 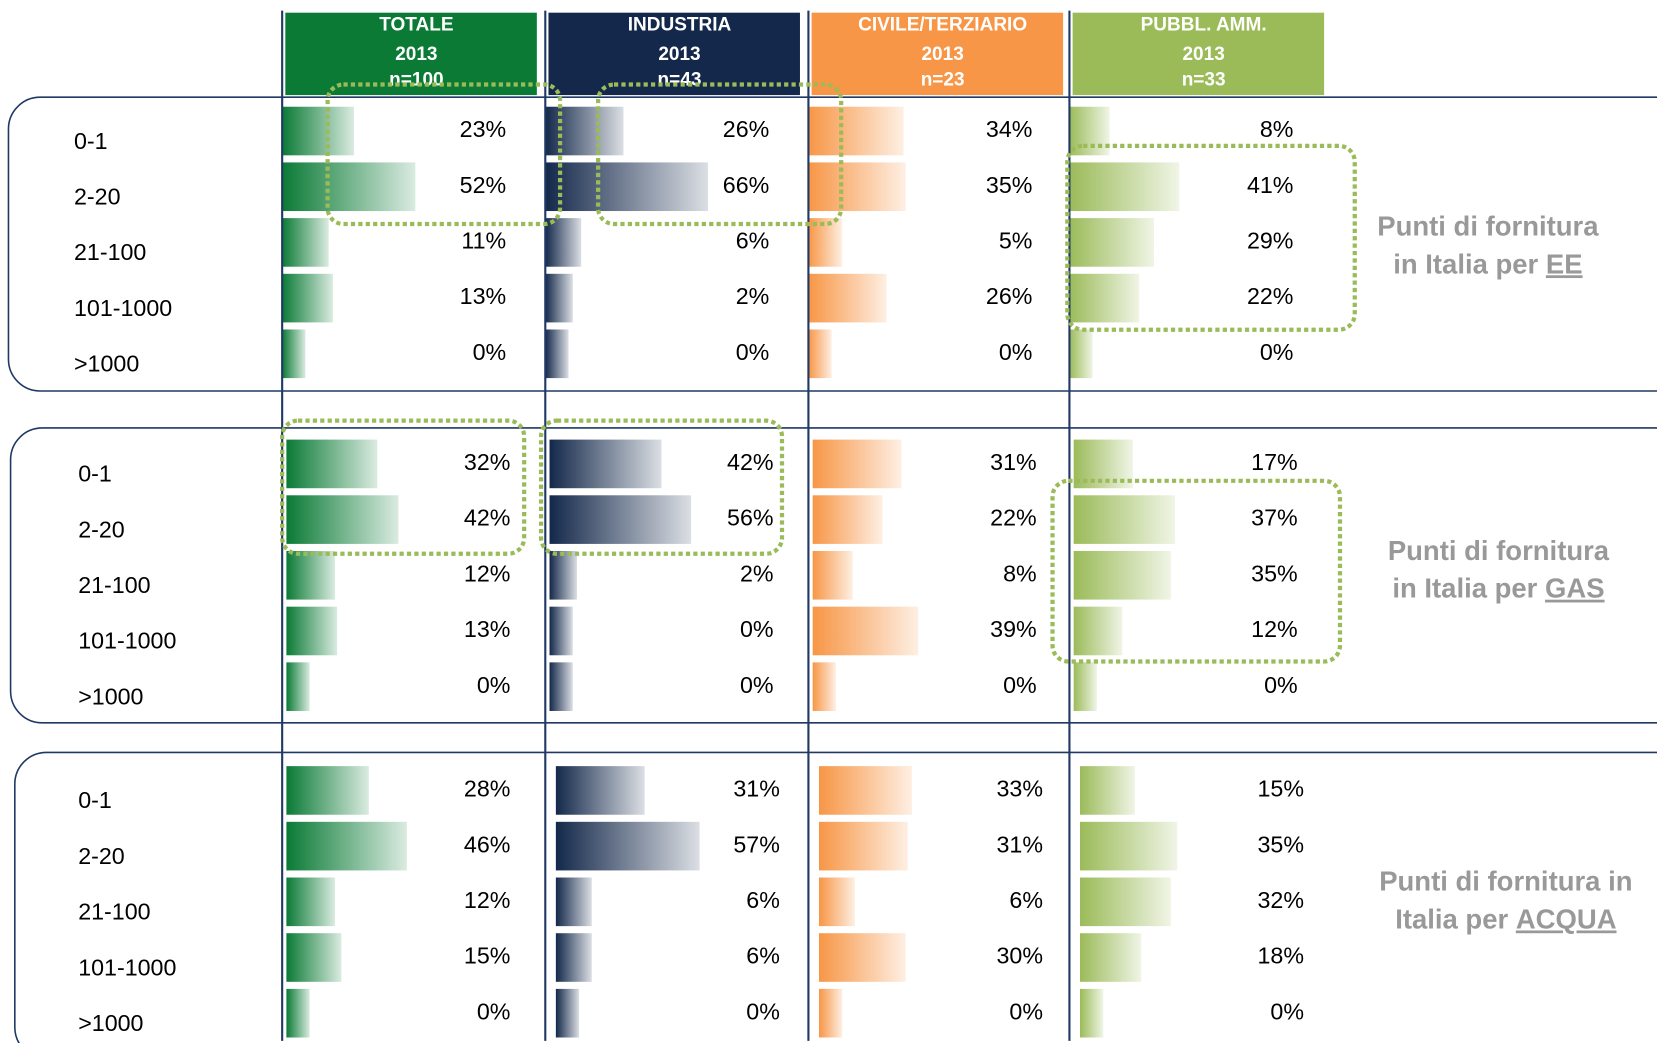 What do you see at coordinates (1487, 264) in the screenshot?
I see `side-label: in Italia per EE` at bounding box center [1487, 264].